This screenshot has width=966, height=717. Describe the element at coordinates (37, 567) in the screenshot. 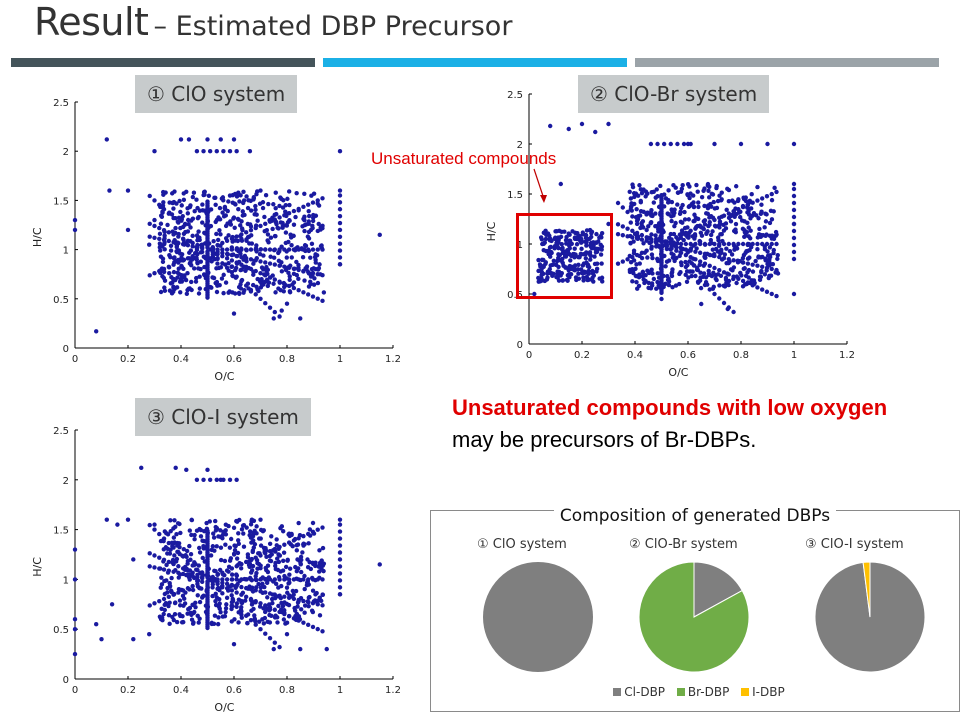

I see `y-axis-label: H/C` at that location.